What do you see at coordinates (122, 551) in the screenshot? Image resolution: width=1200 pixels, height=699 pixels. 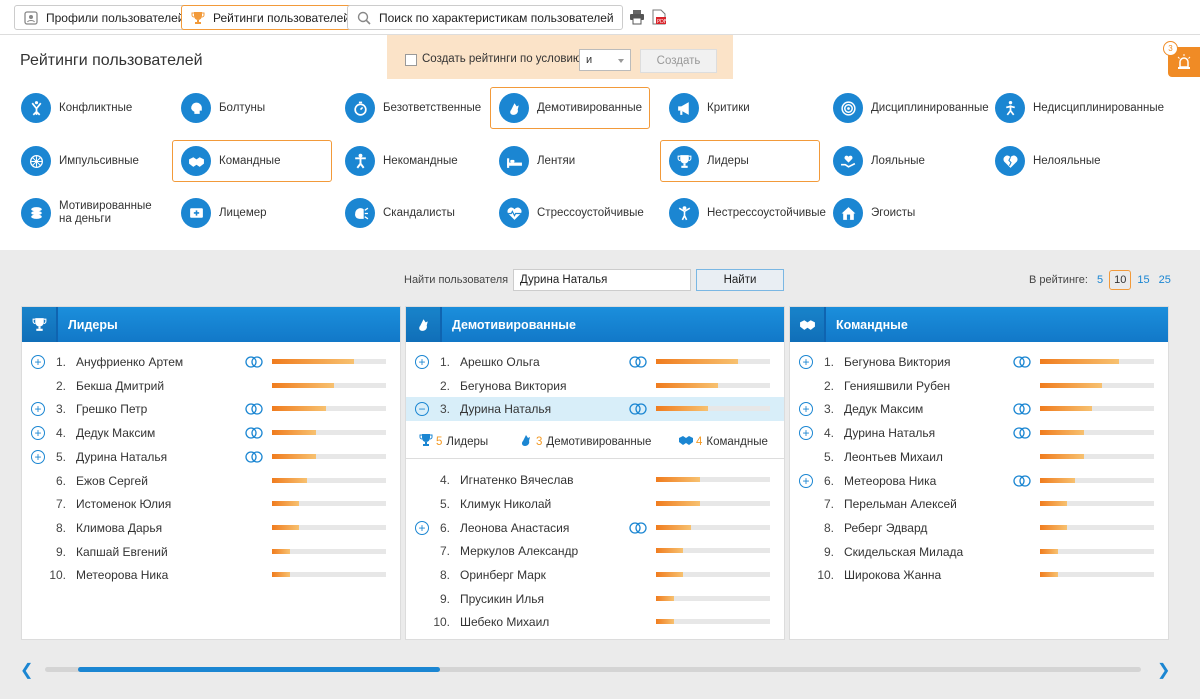 I see `user-name: Капшай Евгений` at bounding box center [122, 551].